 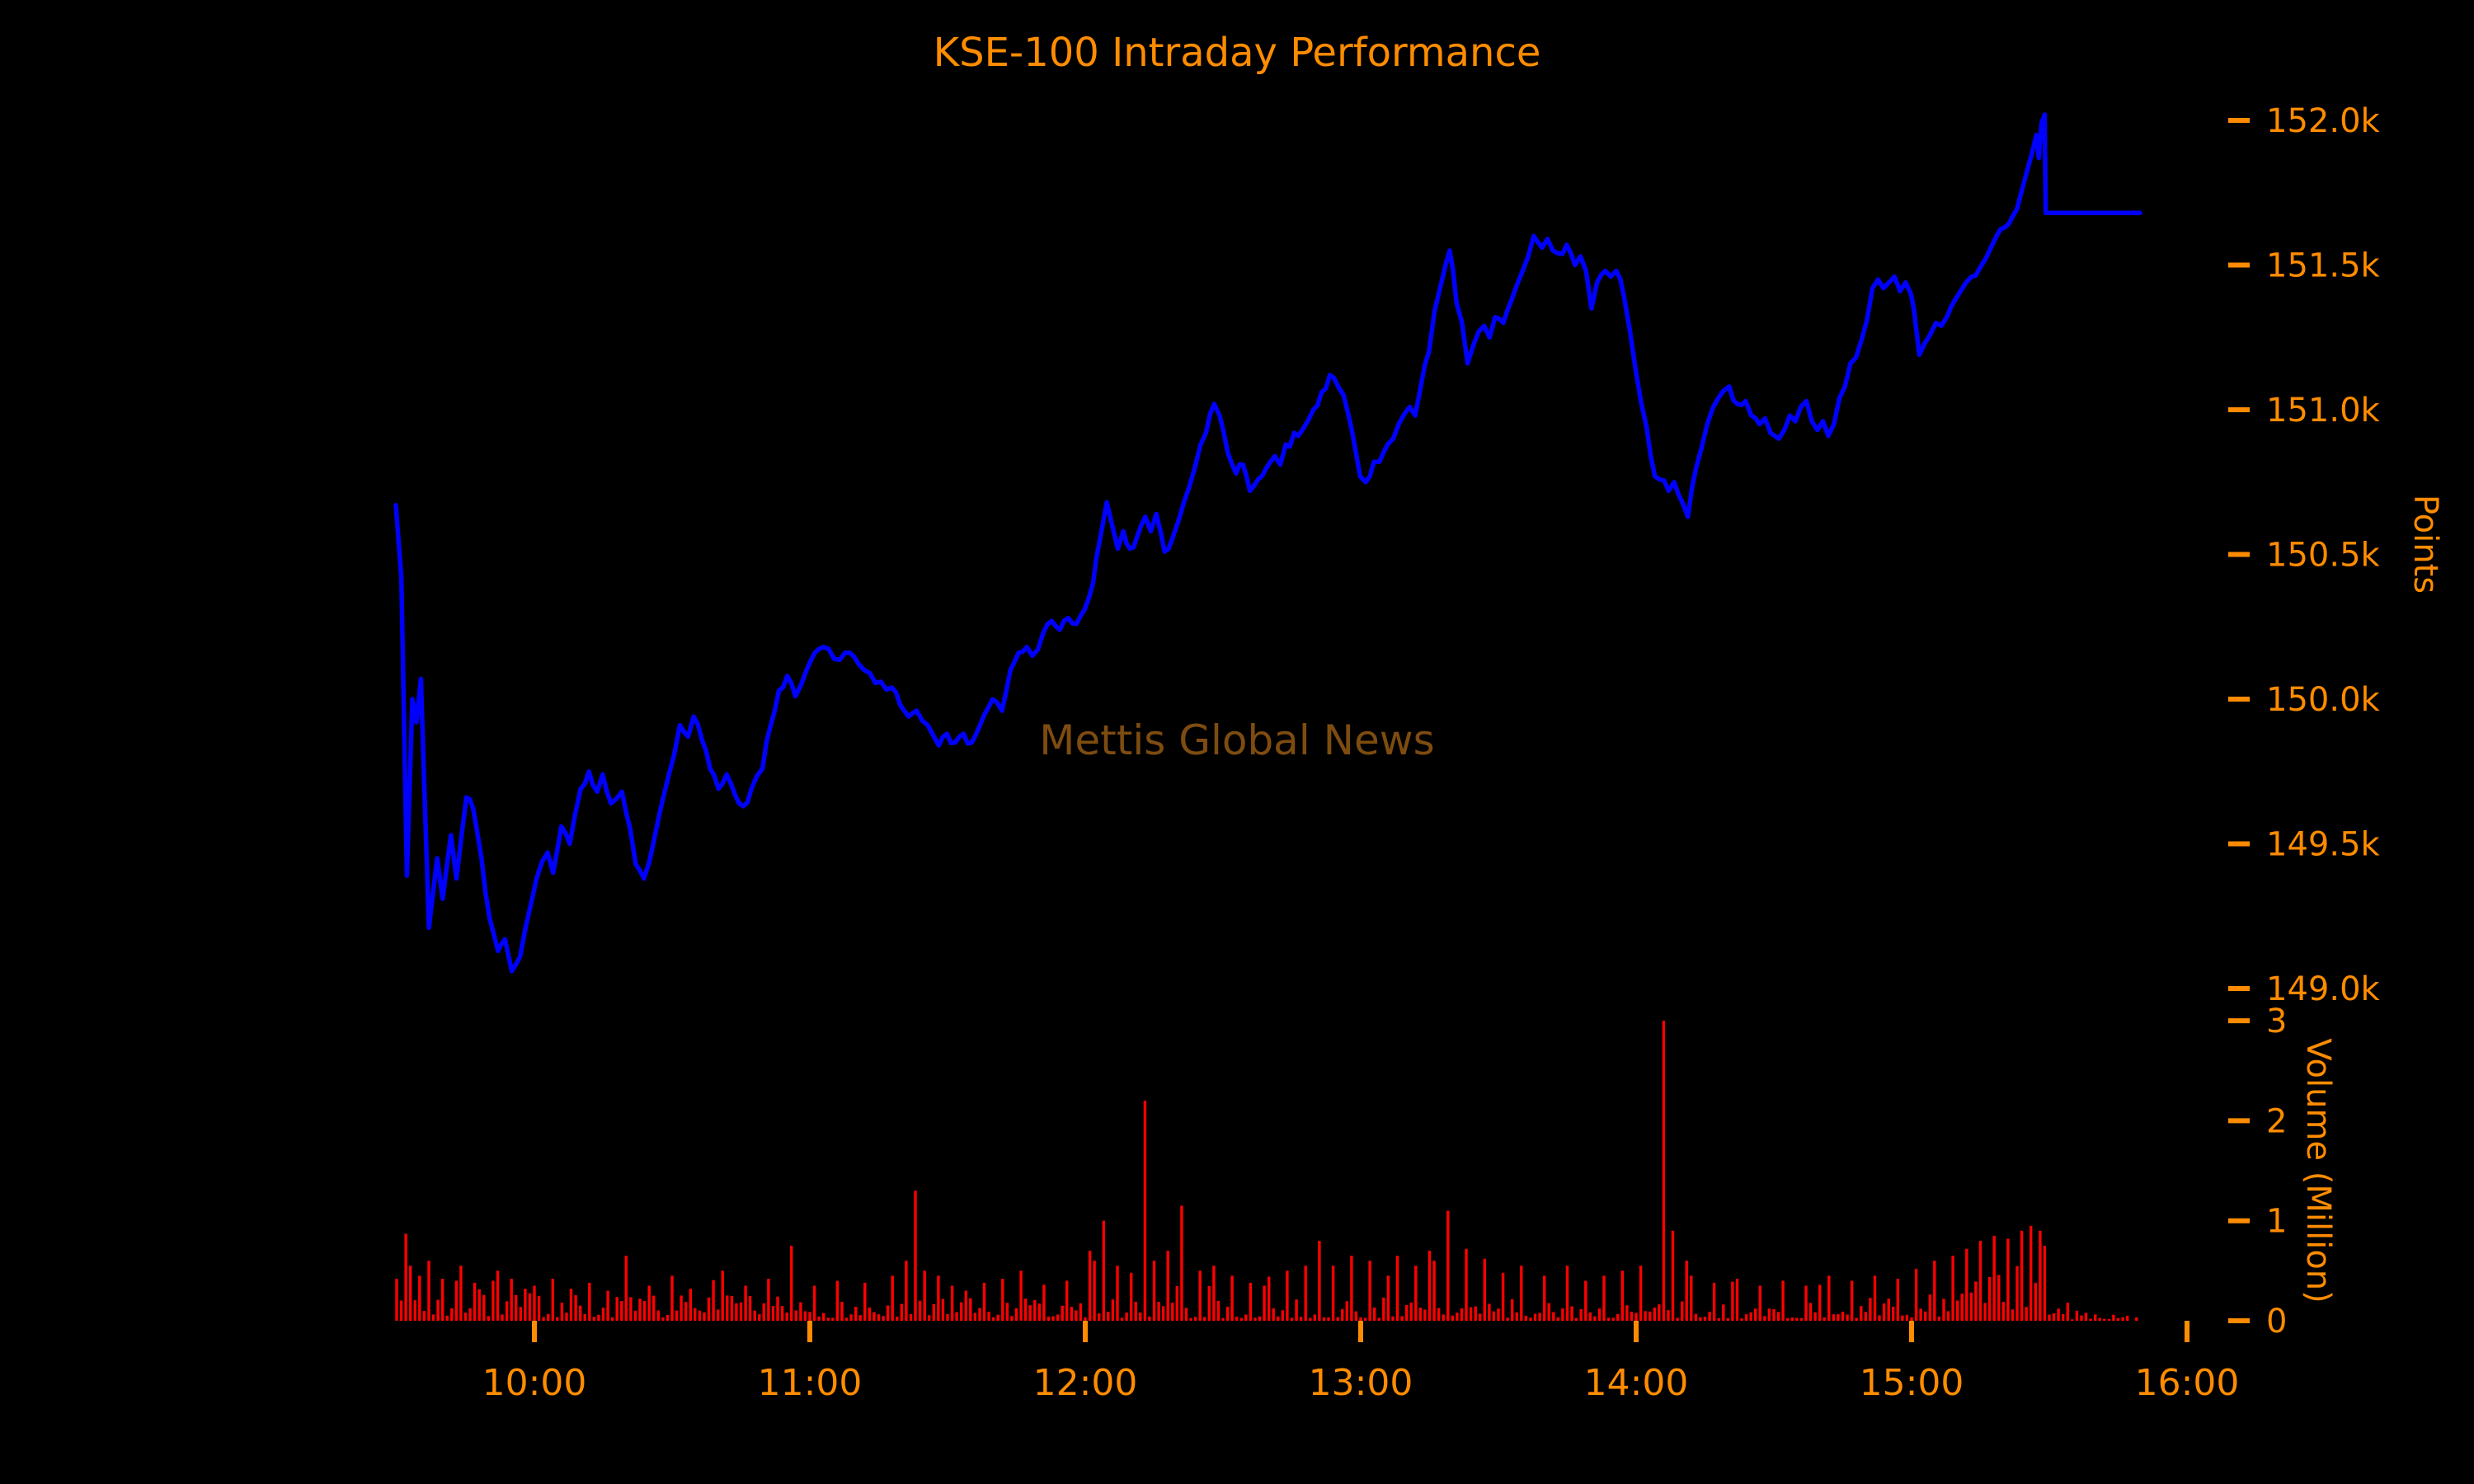 What do you see at coordinates (1266, 1171) in the screenshot?
I see `volume-bars-series` at bounding box center [1266, 1171].